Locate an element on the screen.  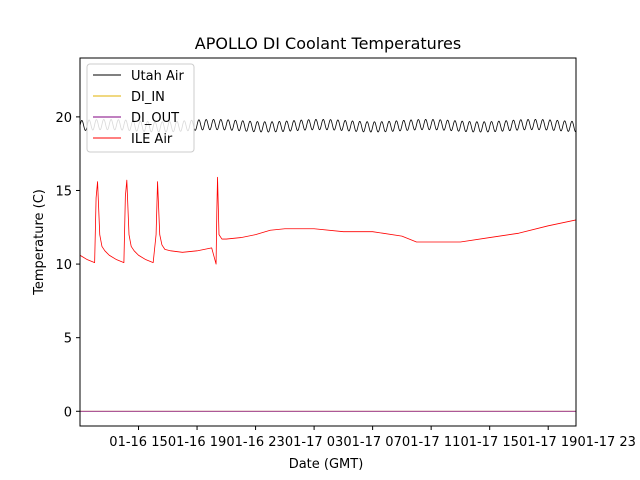
x-tick-label: 01-17 11 is located at coordinates (431, 442).